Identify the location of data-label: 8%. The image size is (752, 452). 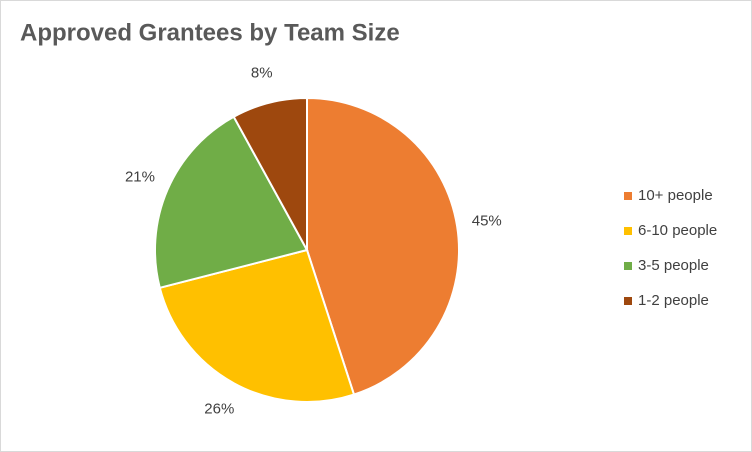
(262, 73).